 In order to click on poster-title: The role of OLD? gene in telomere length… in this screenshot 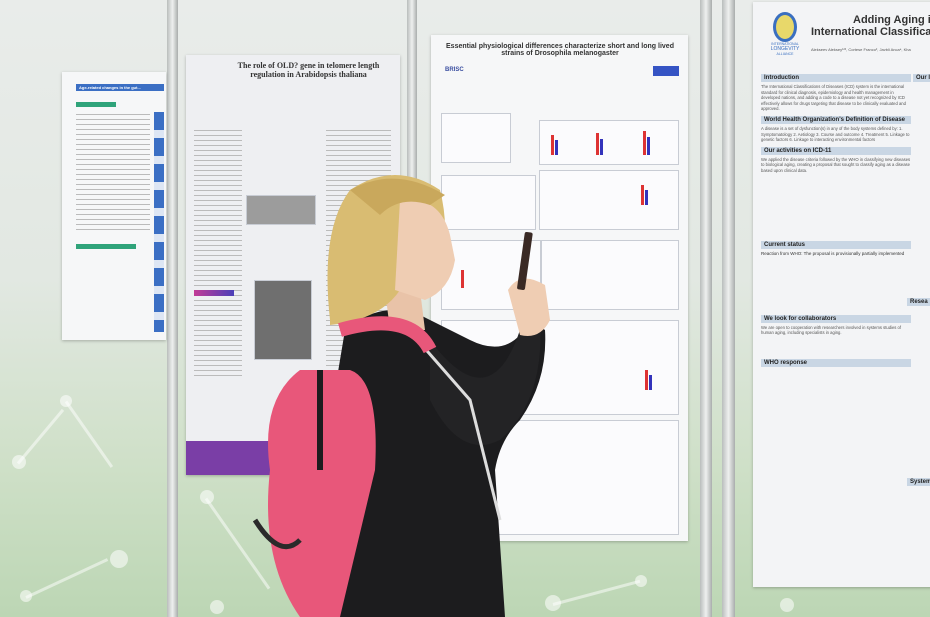, I will do `click(308, 70)`.